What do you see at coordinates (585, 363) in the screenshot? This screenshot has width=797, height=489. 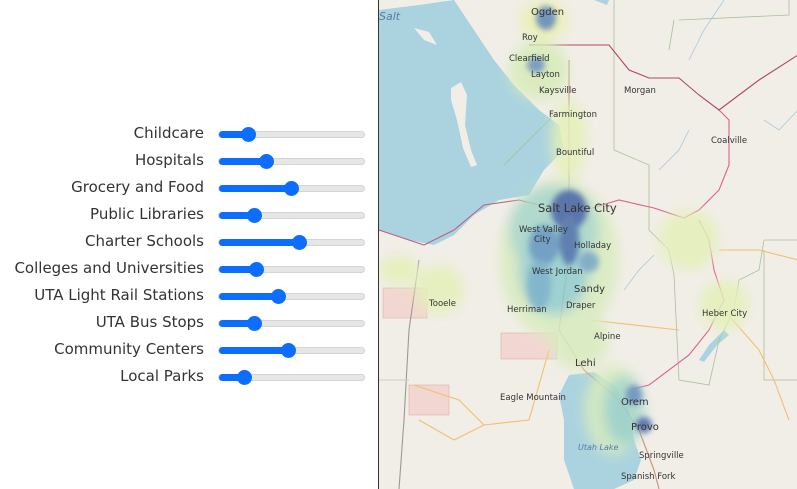 I see `svg-text: Lehi` at bounding box center [585, 363].